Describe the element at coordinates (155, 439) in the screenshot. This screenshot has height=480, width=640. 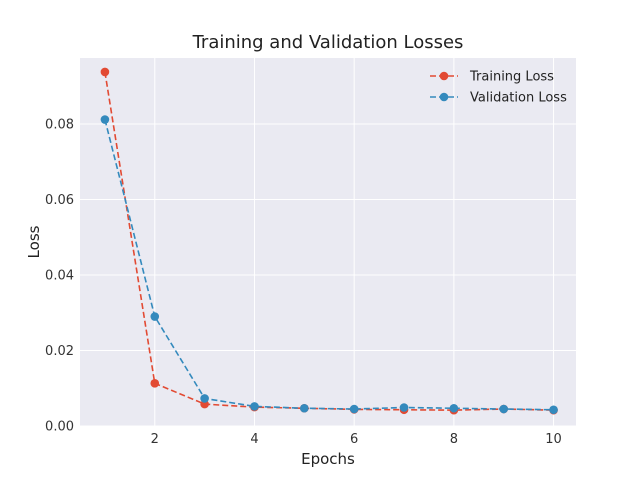
I see `x-tick-label: 2` at that location.